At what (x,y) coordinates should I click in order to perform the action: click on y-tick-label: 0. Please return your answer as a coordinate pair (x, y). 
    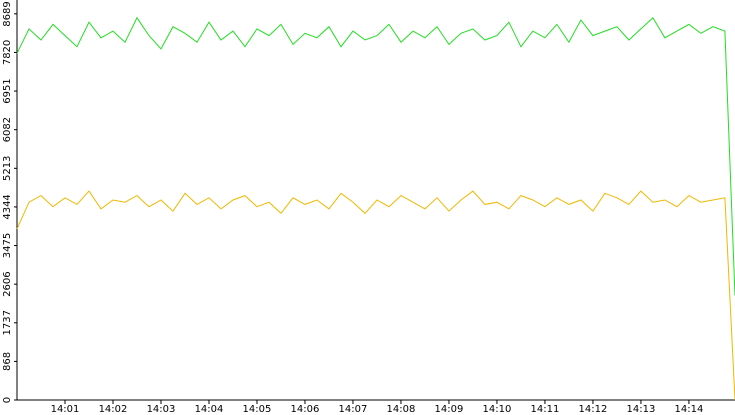
    Looking at the image, I should click on (7, 400).